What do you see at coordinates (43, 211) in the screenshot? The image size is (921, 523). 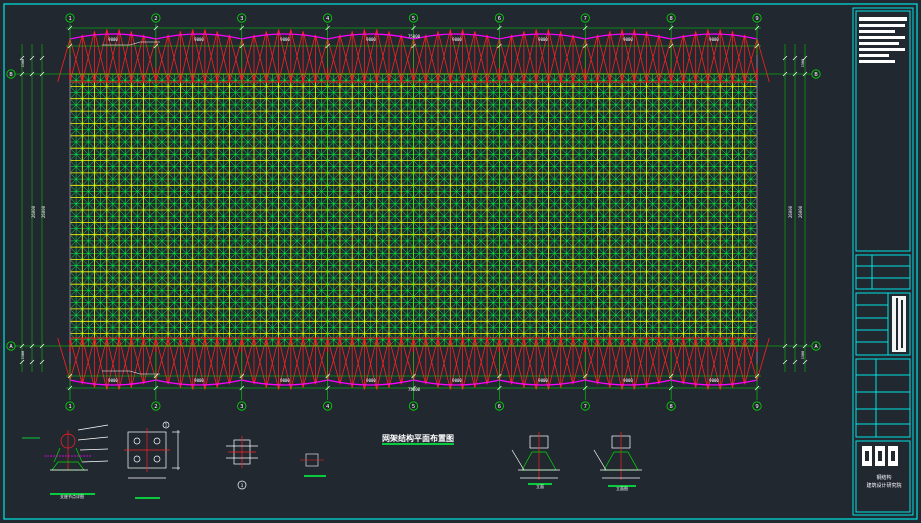 I see `overall-width-left-2: 26000` at bounding box center [43, 211].